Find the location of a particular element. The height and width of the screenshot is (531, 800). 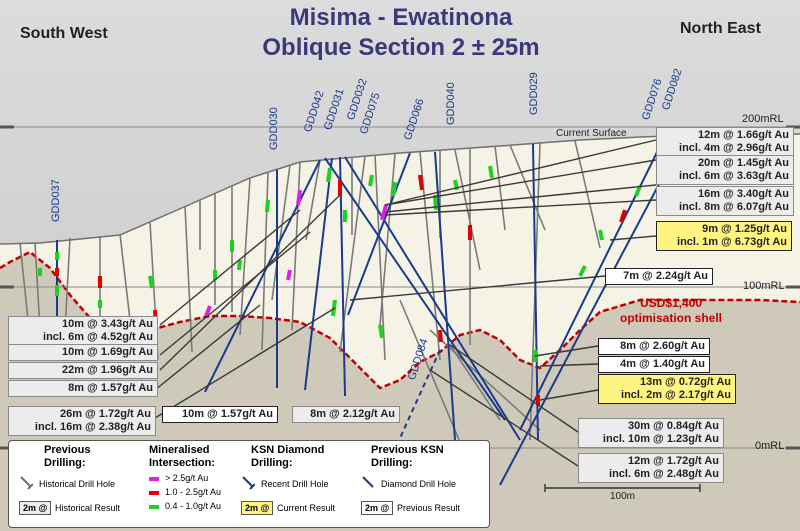

legend-min-title2: Intersection: is located at coordinates (182, 463).